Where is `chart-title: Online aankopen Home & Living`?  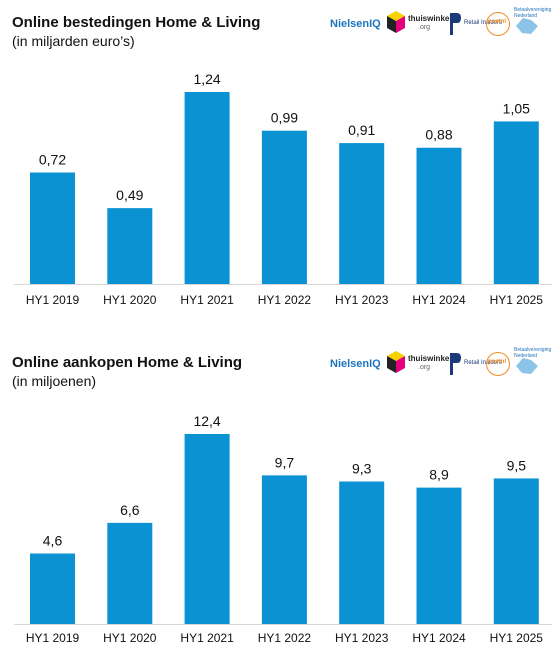
chart-title: Online aankopen Home & Living is located at coordinates (127, 362).